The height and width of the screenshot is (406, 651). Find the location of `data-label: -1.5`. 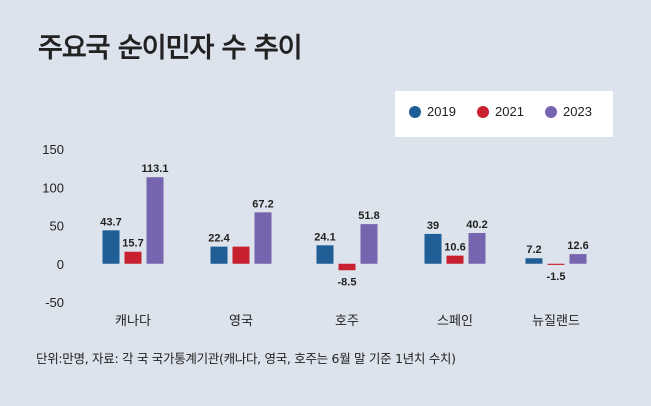

data-label: -1.5 is located at coordinates (556, 277).